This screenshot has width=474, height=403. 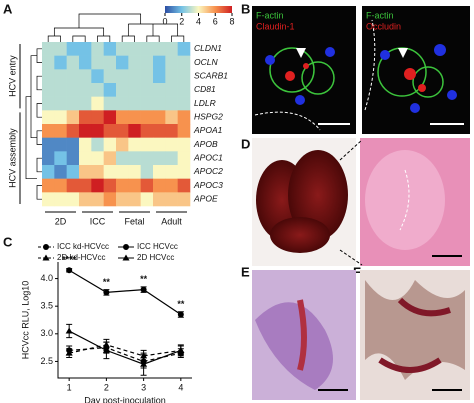 I want to click on micrograph, so click(x=361, y=70).